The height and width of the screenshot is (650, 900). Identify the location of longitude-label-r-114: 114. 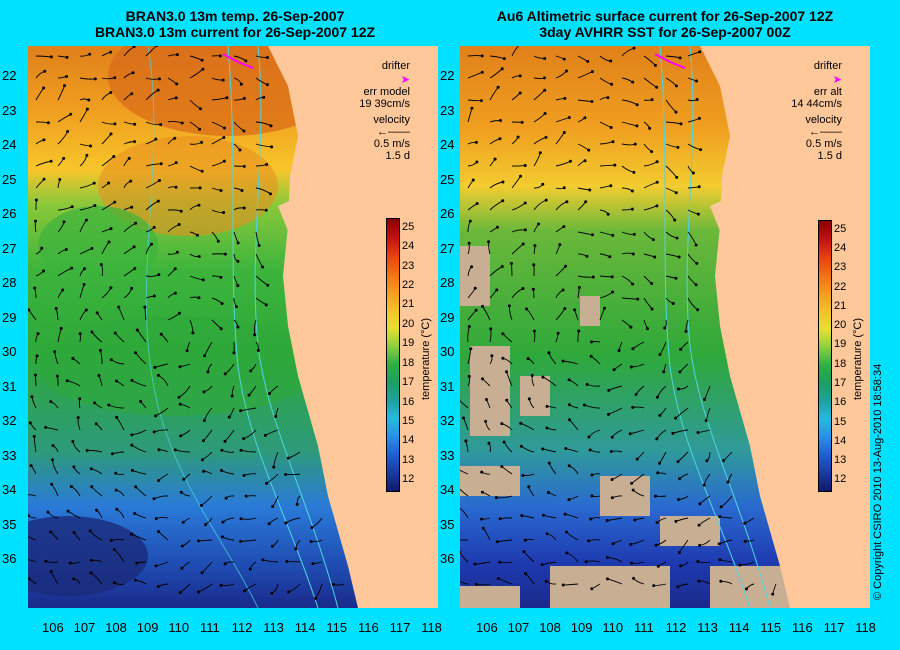
(739, 627).